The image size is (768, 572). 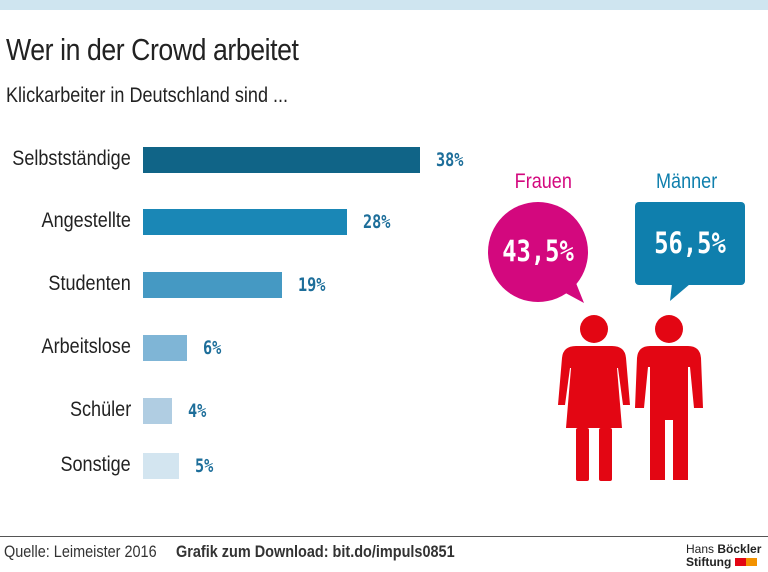 I want to click on category-label: Studenten, so click(x=89, y=283).